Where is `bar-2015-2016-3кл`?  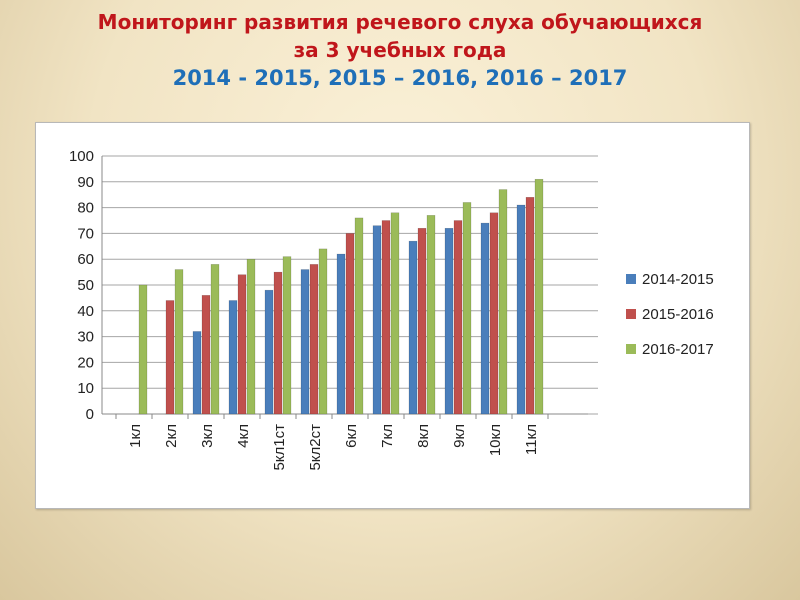 bar-2015-2016-3кл is located at coordinates (206, 355).